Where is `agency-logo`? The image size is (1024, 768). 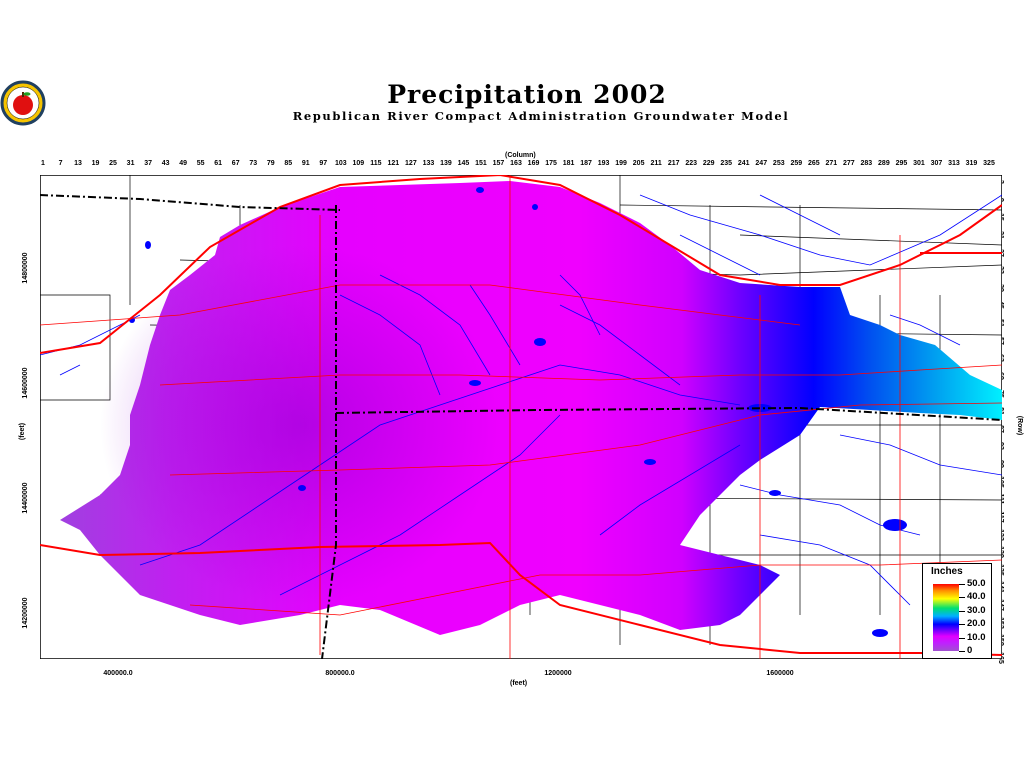
agency-logo is located at coordinates (23, 103).